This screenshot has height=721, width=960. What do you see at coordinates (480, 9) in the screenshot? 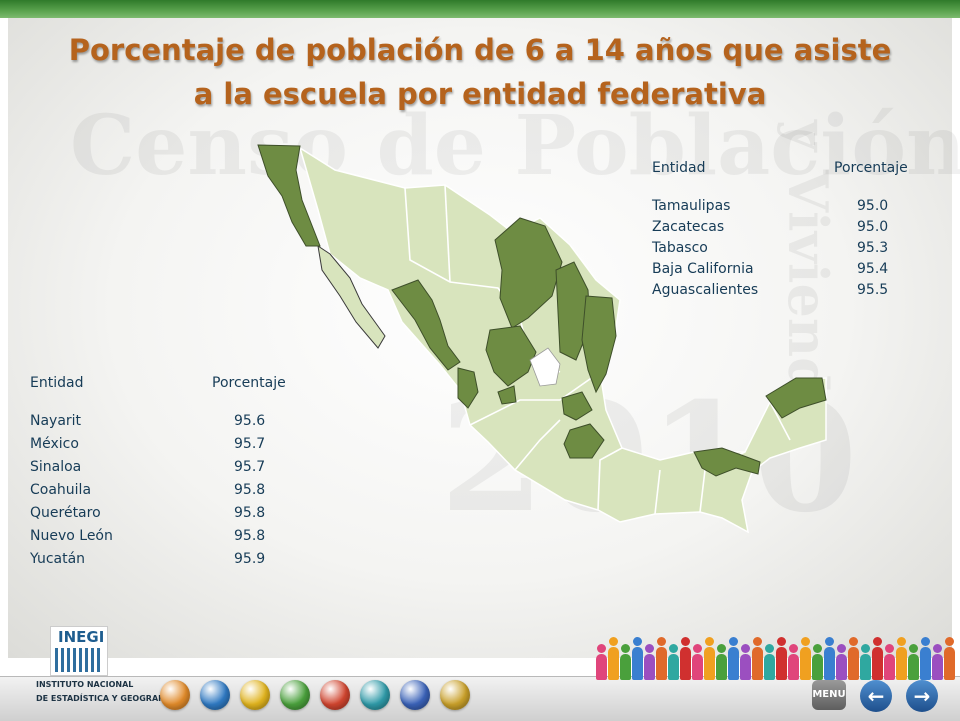
I see `top-bar` at bounding box center [480, 9].